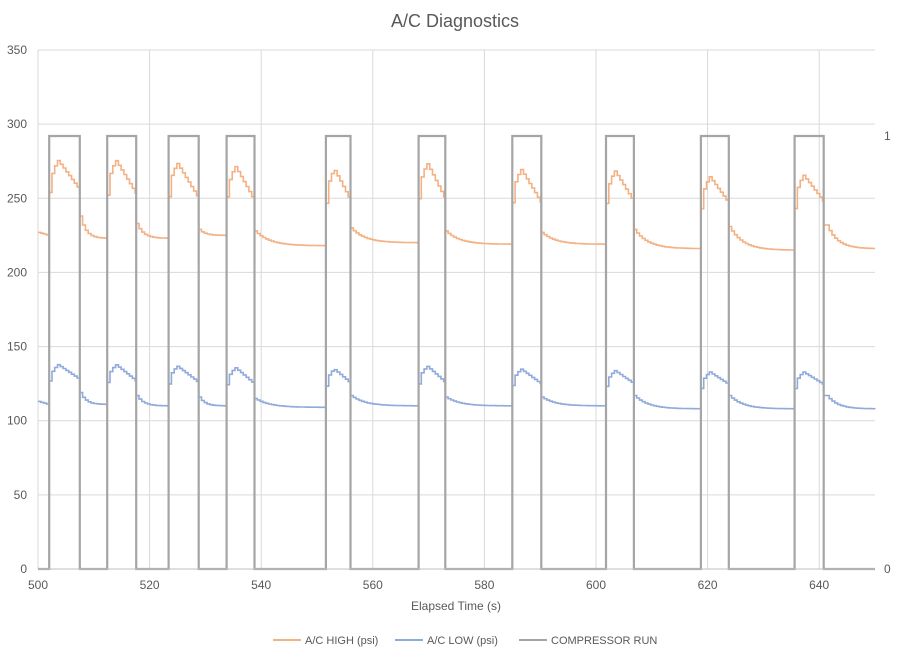  What do you see at coordinates (17, 347) in the screenshot?
I see `y-tick-label: 150` at bounding box center [17, 347].